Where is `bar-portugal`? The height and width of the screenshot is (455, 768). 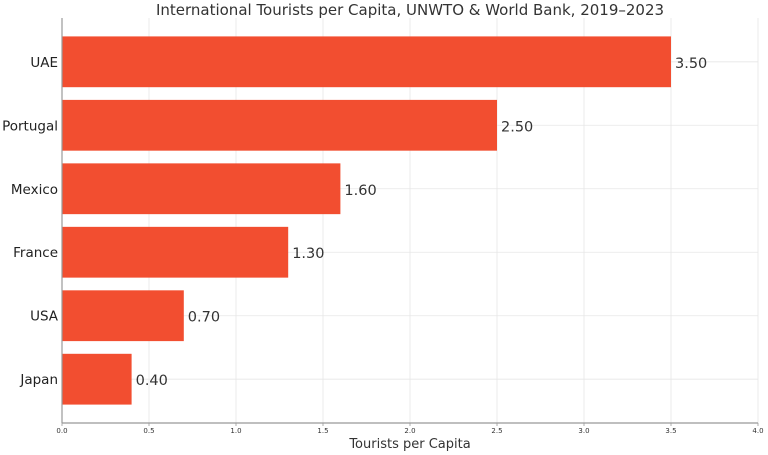 bar-portugal is located at coordinates (279, 125).